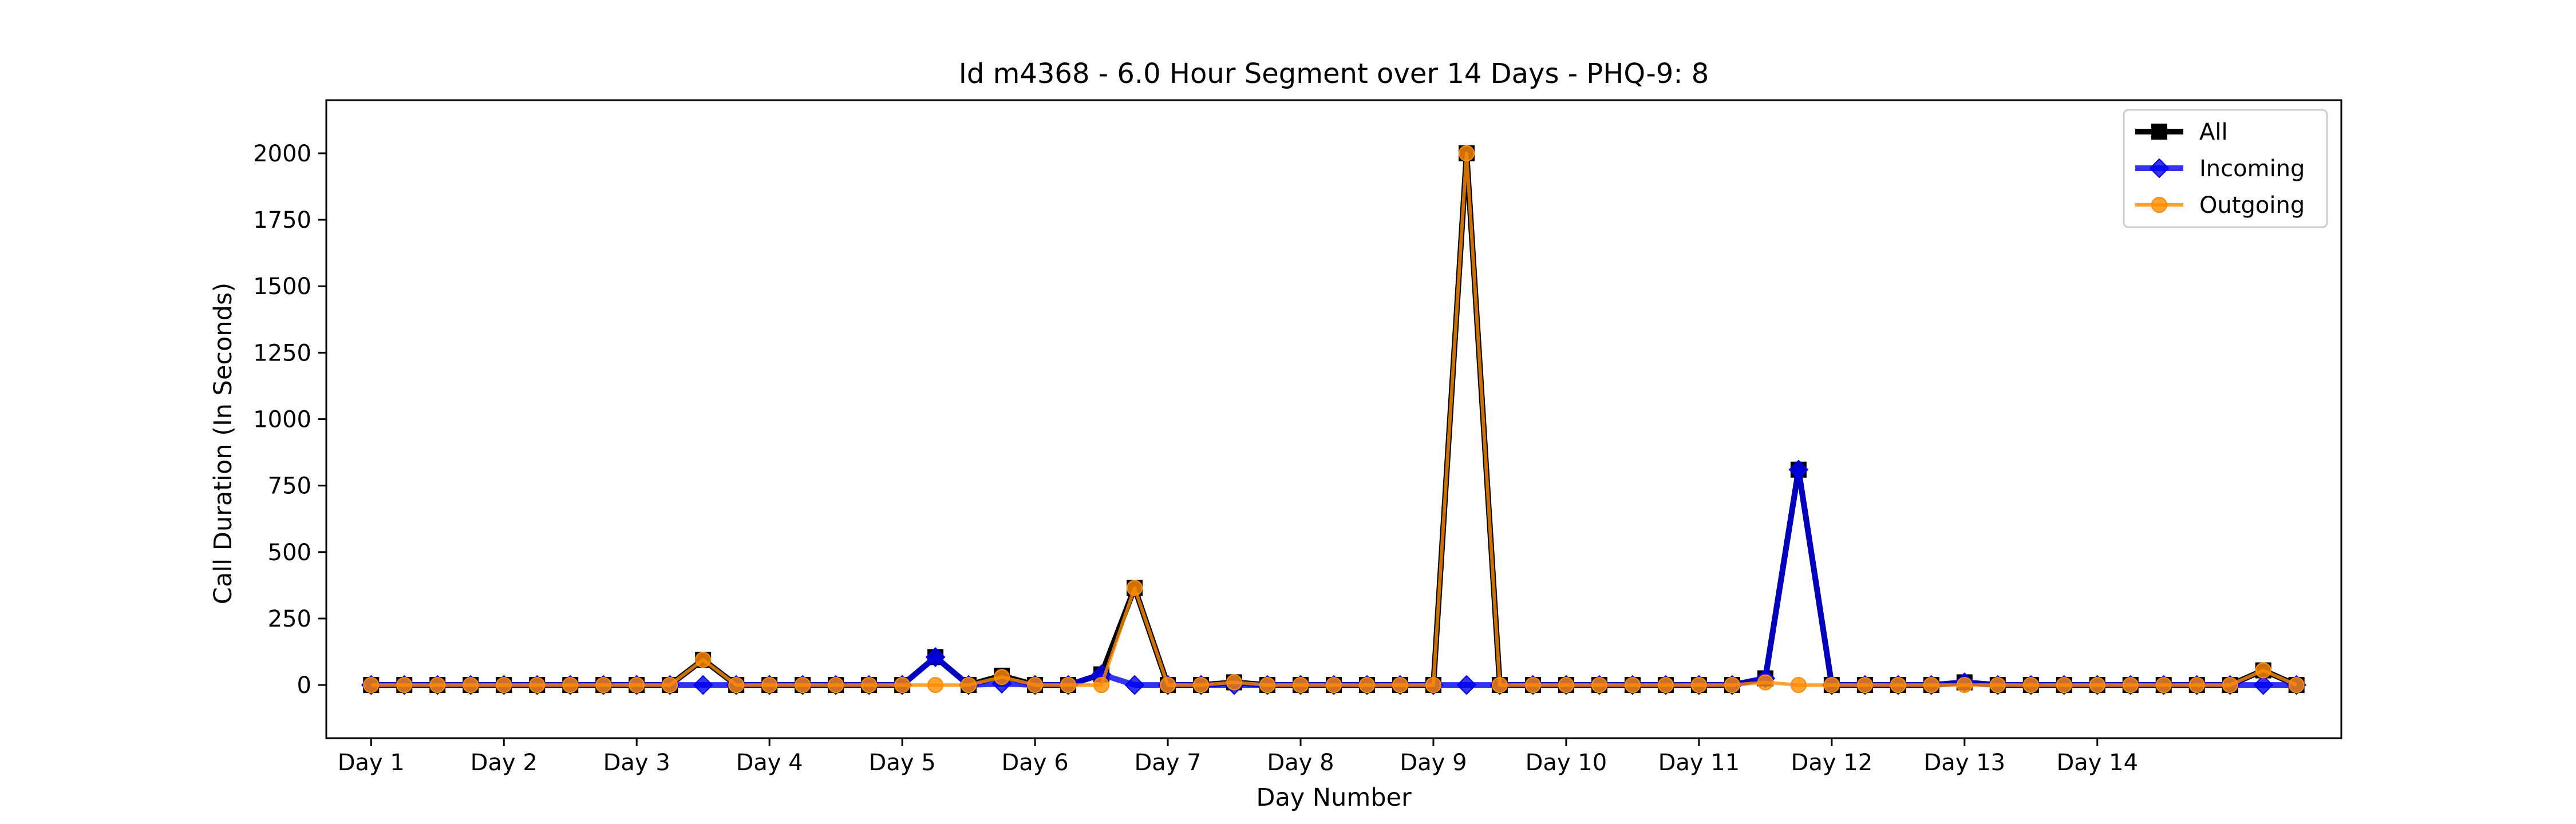 This screenshot has width=2576, height=824. Describe the element at coordinates (304, 685) in the screenshot. I see `y-tick-label: 0` at that location.